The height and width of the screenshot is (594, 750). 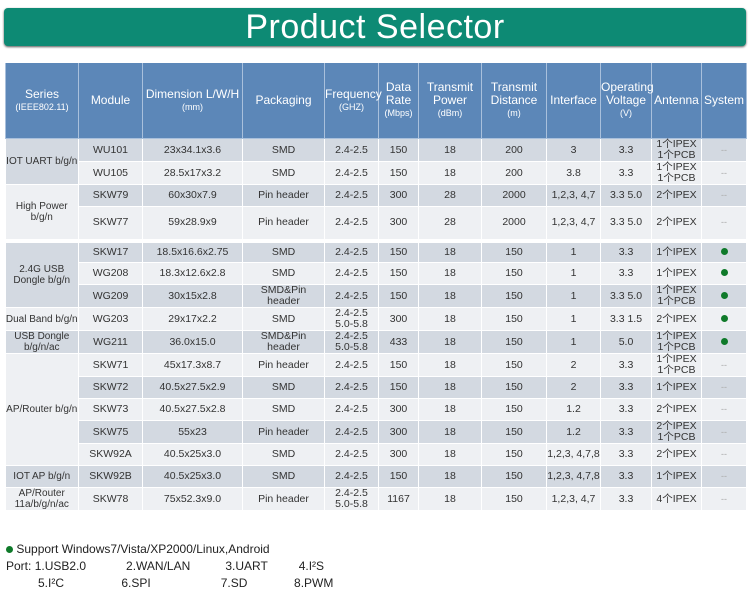 I want to click on dim-cell: 59x28.9x9, so click(x=192, y=223).